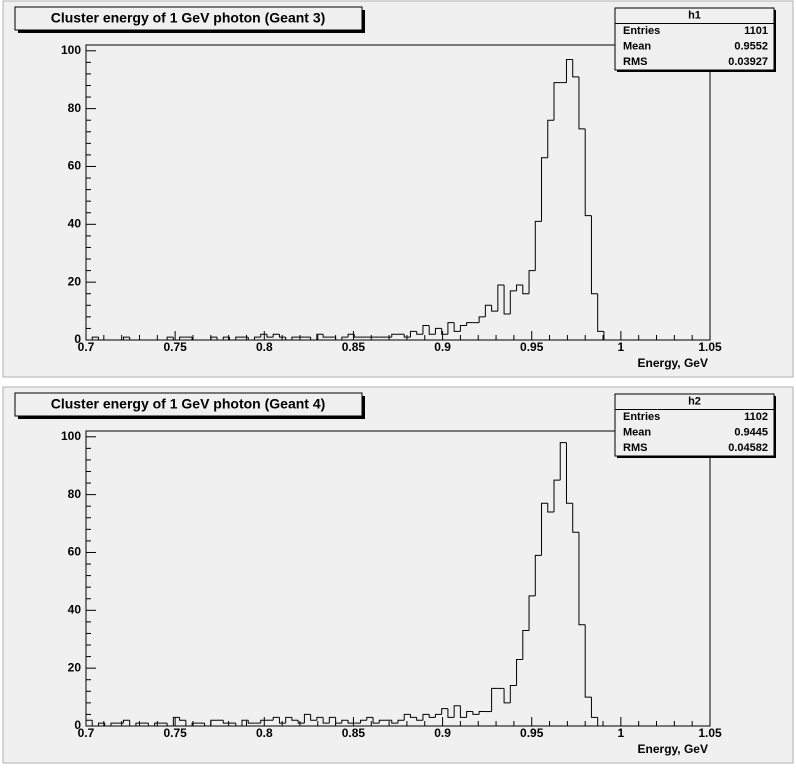 The image size is (796, 772). What do you see at coordinates (264, 347) in the screenshot?
I see `x-tick-label: 0.8` at bounding box center [264, 347].